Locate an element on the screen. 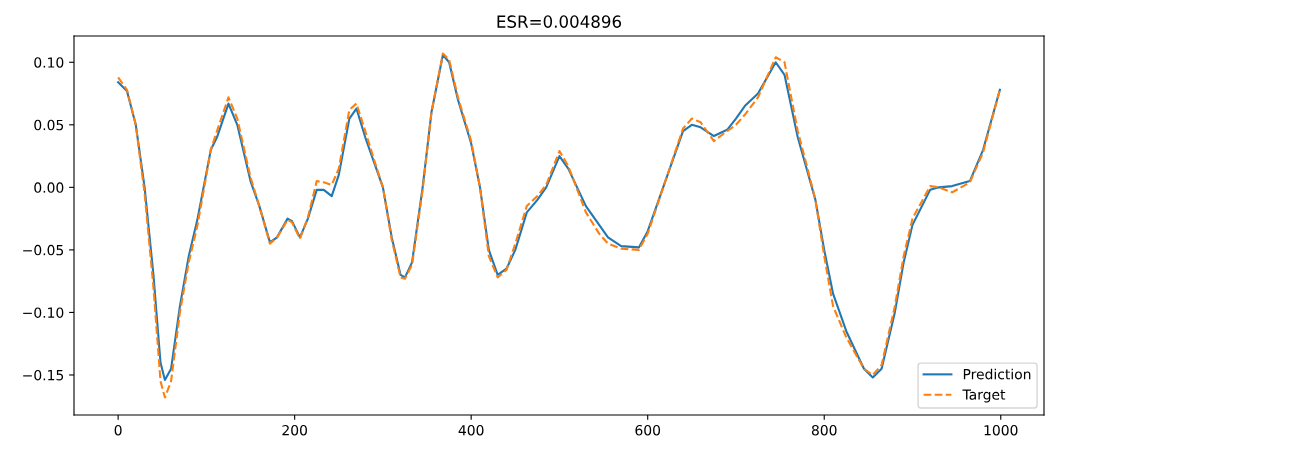 Image resolution: width=1312 pixels, height=451 pixels. legend-label: Target is located at coordinates (984, 396).